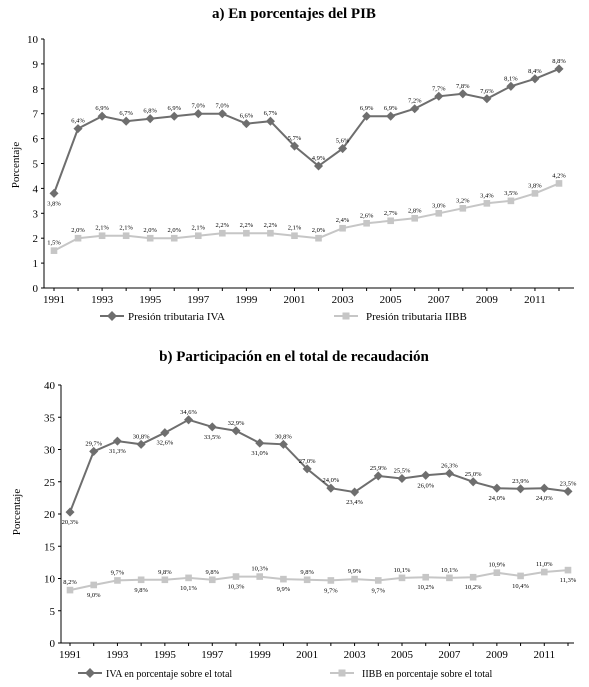 The width and height of the screenshot is (589, 687). Describe the element at coordinates (343, 220) in the screenshot. I see `data-label: 2,4%` at that location.